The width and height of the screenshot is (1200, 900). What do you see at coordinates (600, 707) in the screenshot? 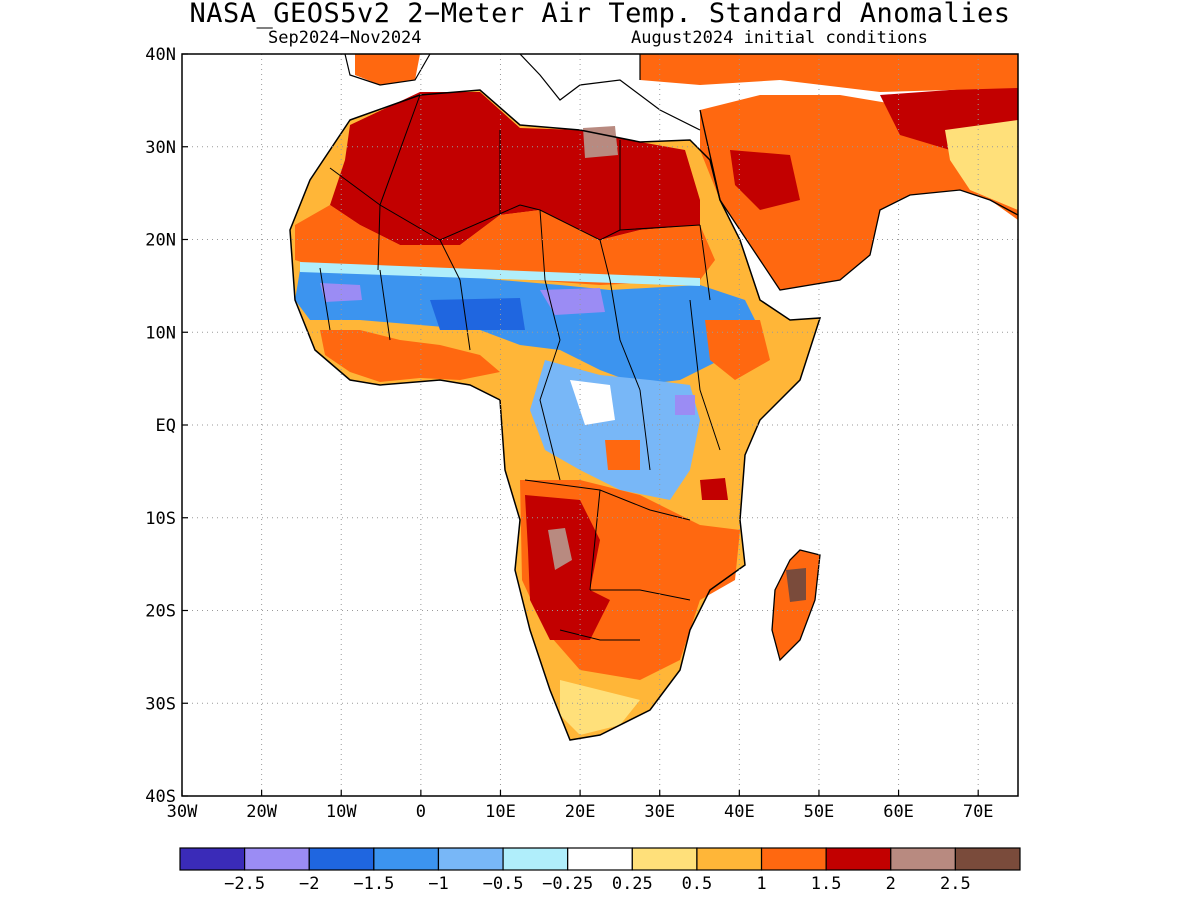
I see `south-africa-mild-warm` at bounding box center [600, 707].